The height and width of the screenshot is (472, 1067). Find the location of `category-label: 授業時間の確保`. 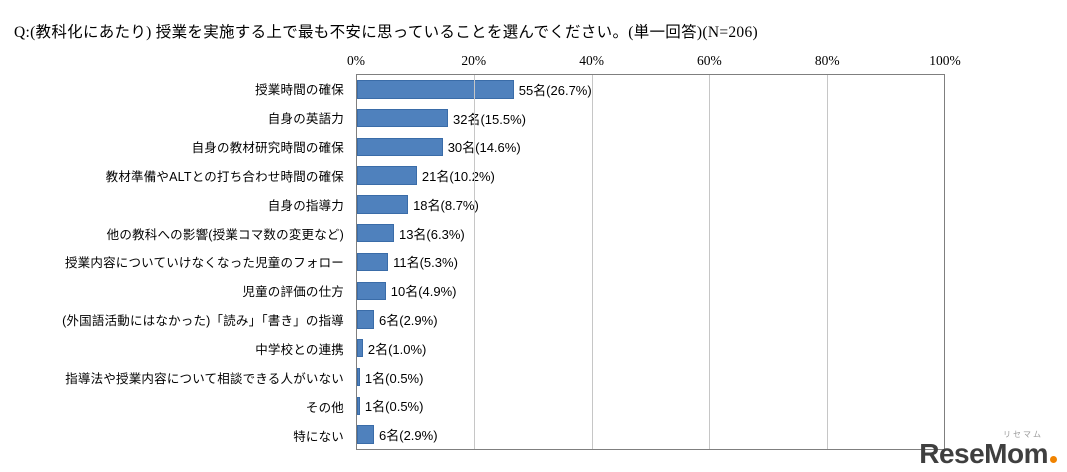

category-label: 授業時間の確保 is located at coordinates (299, 89).